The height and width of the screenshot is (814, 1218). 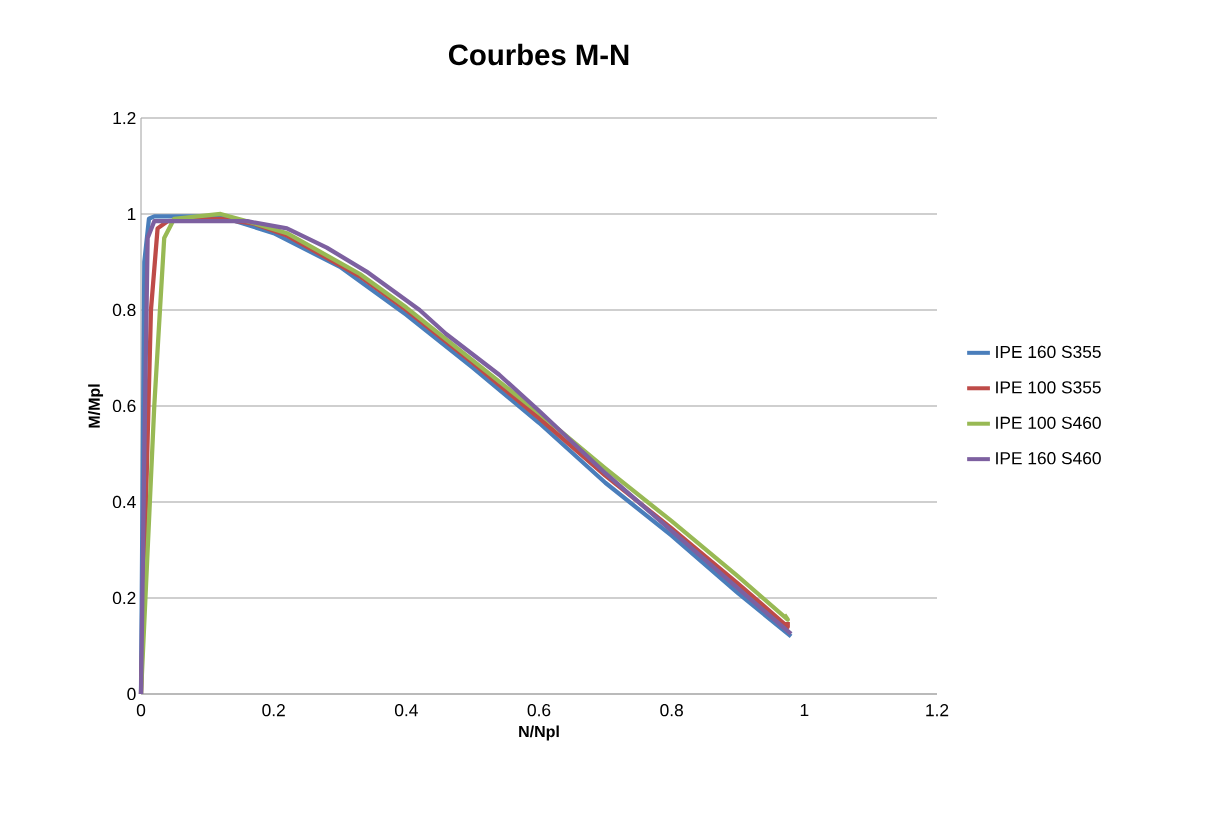 I want to click on y-tick-label: 0.6, so click(x=124, y=406).